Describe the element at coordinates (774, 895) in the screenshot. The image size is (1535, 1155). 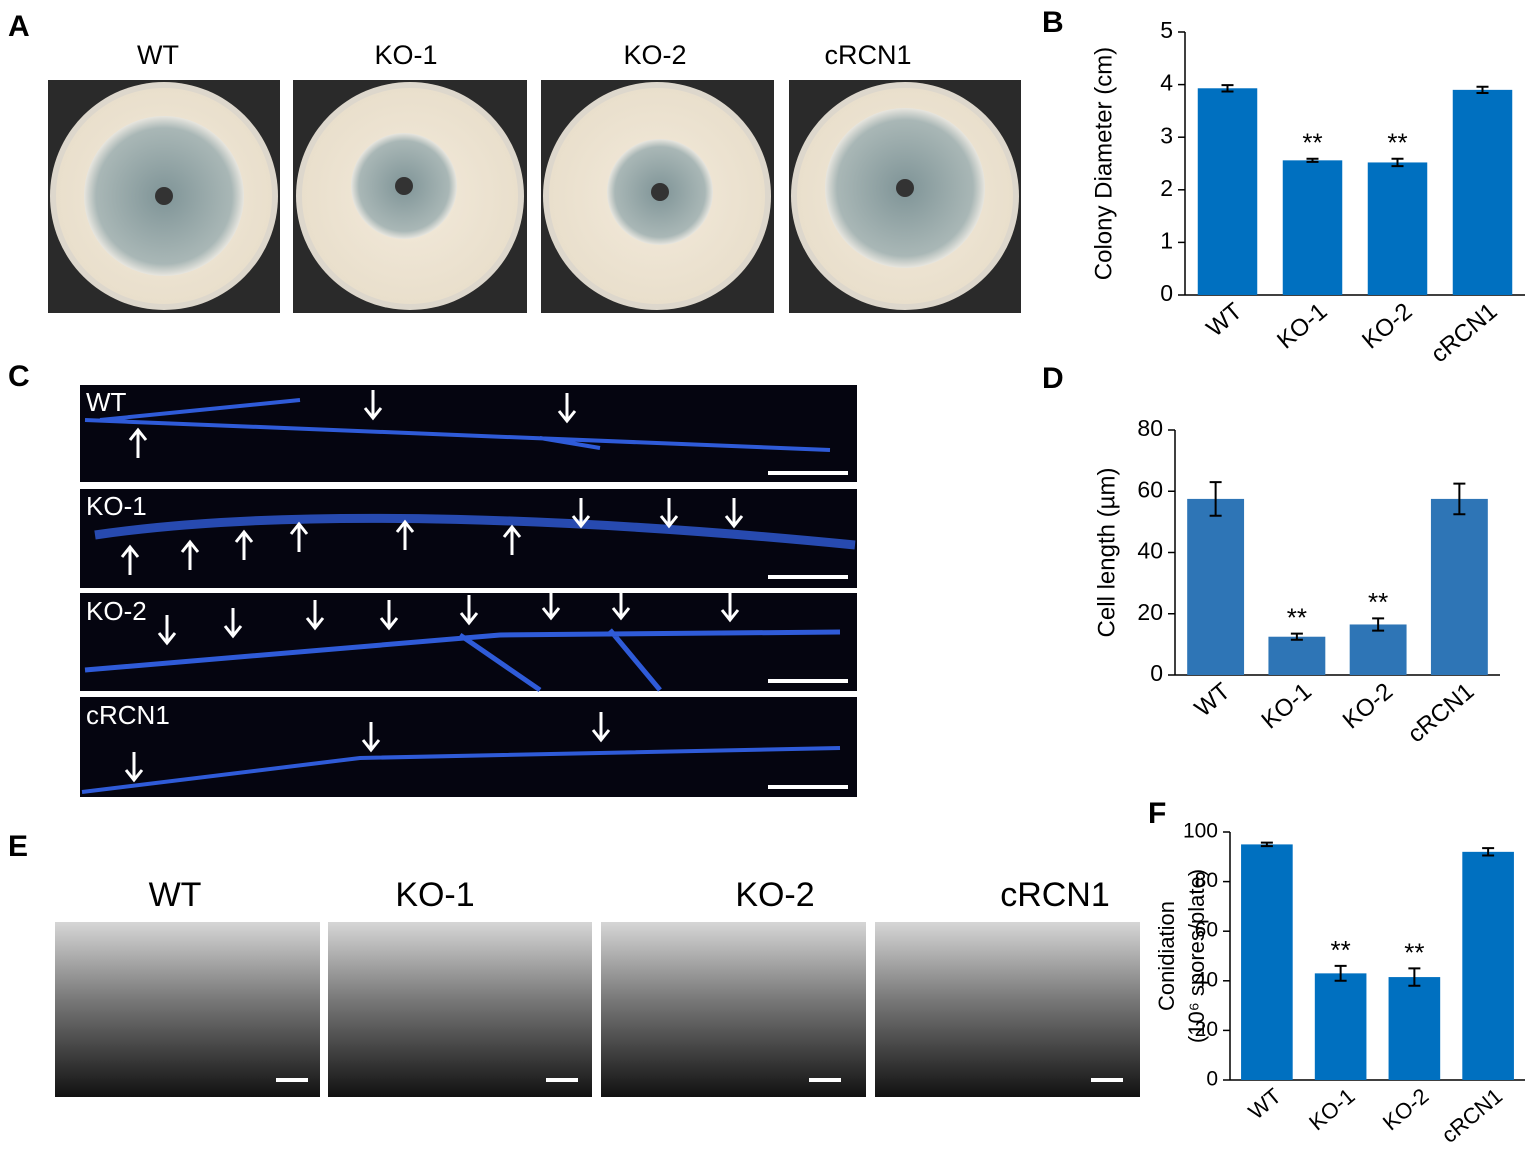
I see `conidiophore-label: KO-2` at that location.